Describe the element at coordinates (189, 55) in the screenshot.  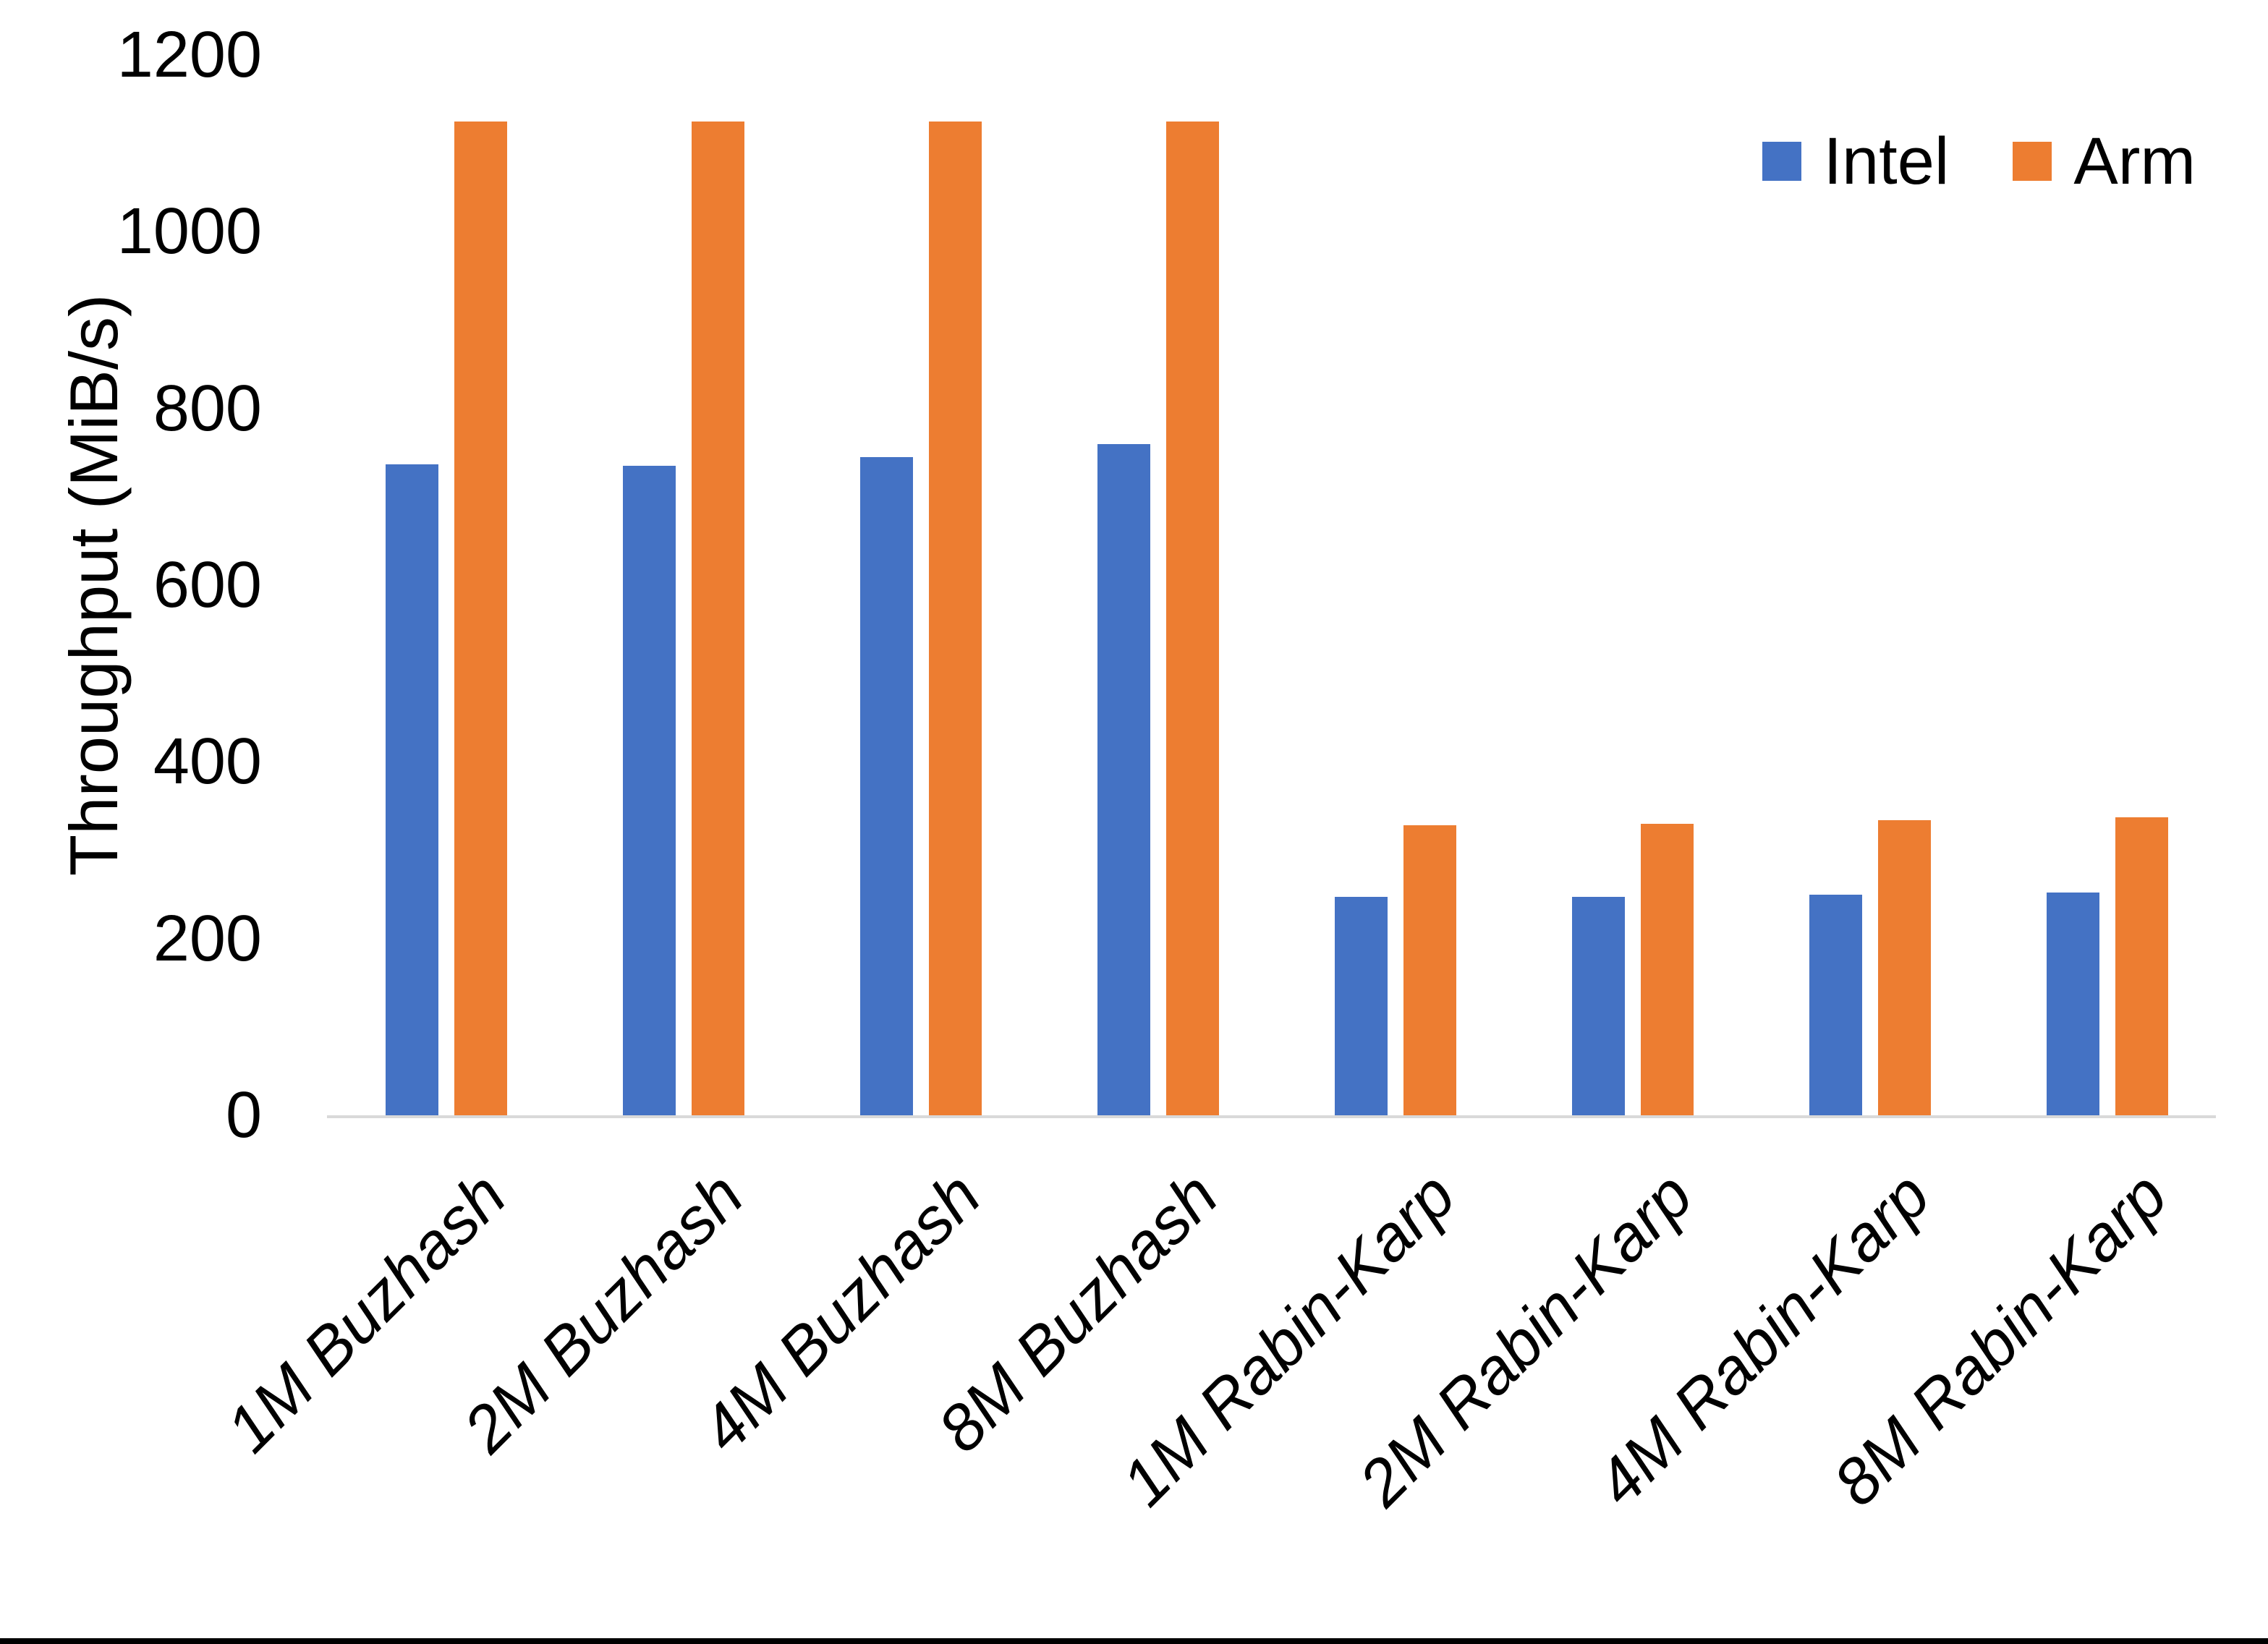
I see `y-tick-label-1200: 1200` at that location.